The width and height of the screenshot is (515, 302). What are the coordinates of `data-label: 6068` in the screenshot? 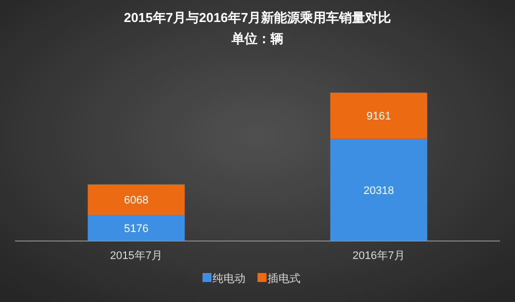 It's located at (136, 200).